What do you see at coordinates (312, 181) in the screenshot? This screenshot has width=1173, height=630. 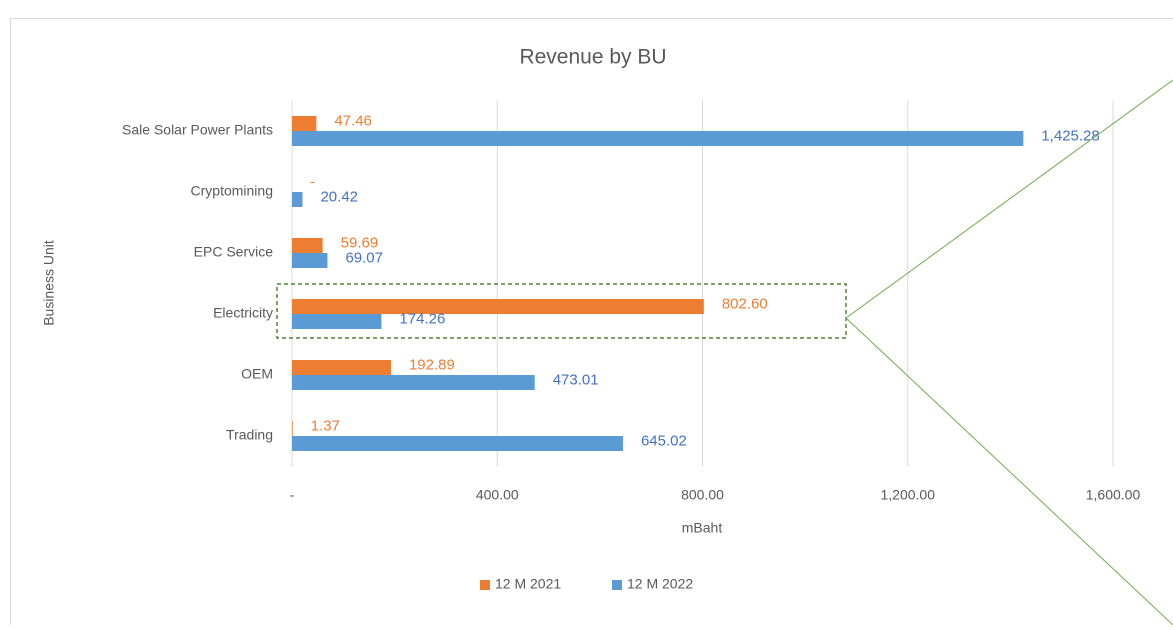 I see `value-label: -` at bounding box center [312, 181].